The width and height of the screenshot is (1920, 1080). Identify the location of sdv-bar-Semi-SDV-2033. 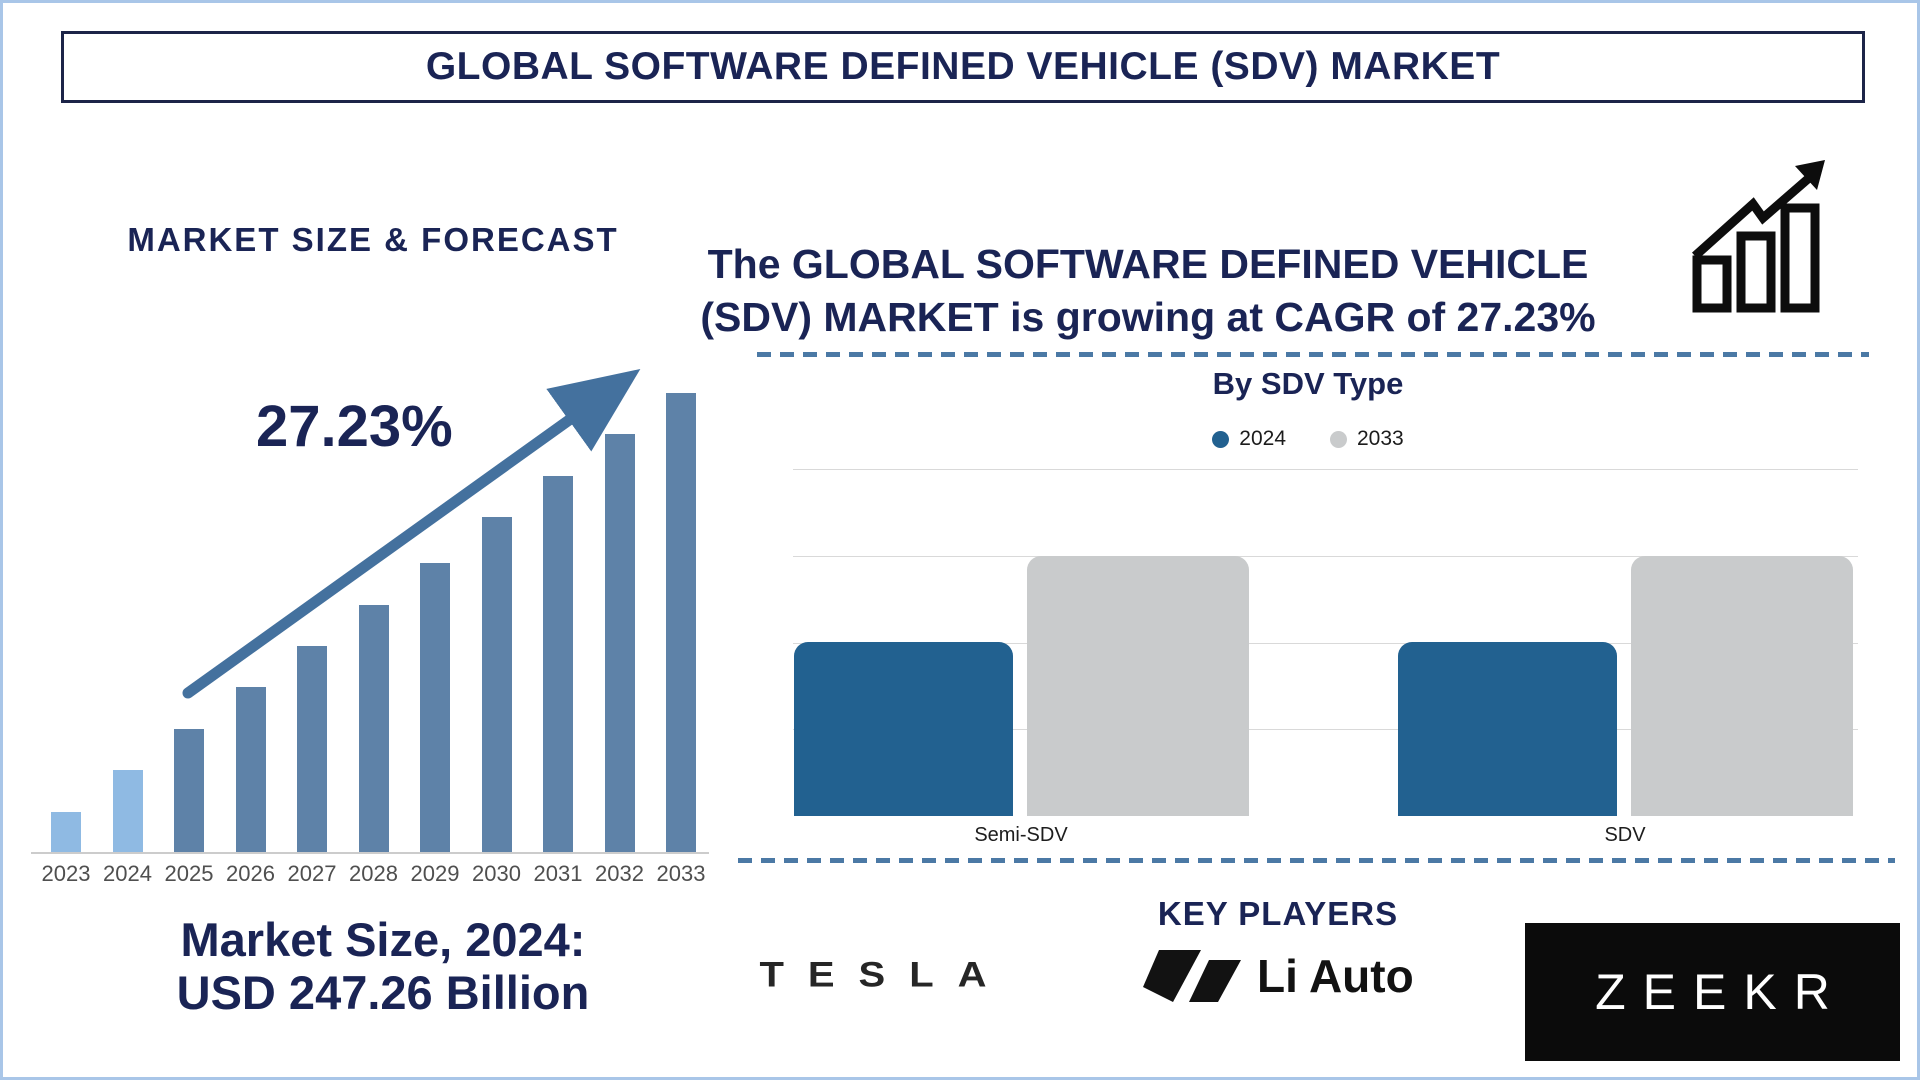
(1138, 686).